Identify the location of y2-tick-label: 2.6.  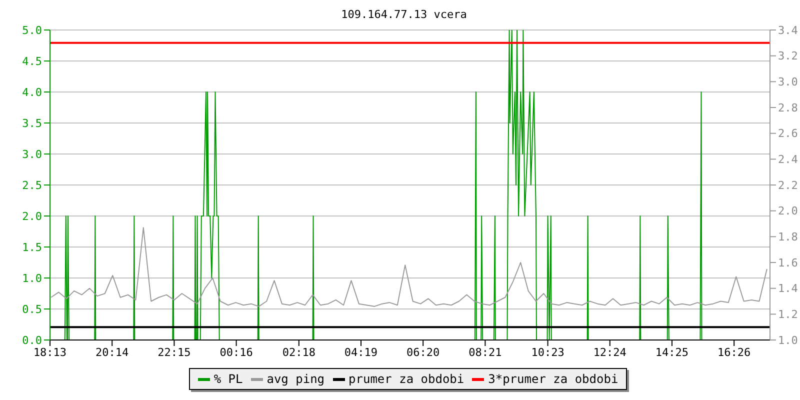
(788, 133).